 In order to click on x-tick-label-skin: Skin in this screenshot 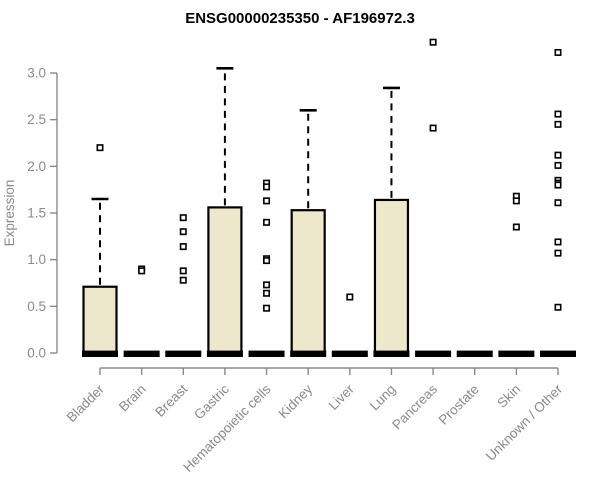, I will do `click(508, 396)`.